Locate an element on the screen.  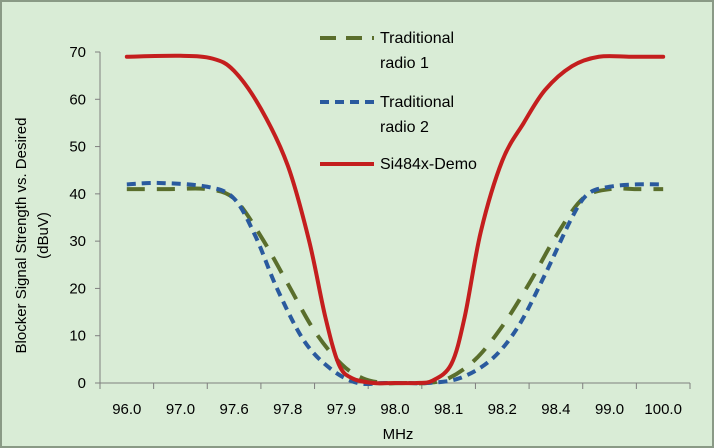
x-tick-label: 97.9 is located at coordinates (341, 409).